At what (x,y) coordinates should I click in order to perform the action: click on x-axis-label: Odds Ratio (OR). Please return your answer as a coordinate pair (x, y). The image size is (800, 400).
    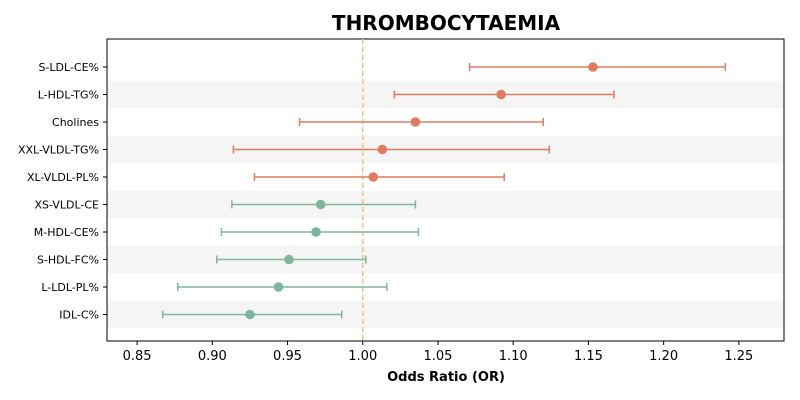
    Looking at the image, I should click on (446, 377).